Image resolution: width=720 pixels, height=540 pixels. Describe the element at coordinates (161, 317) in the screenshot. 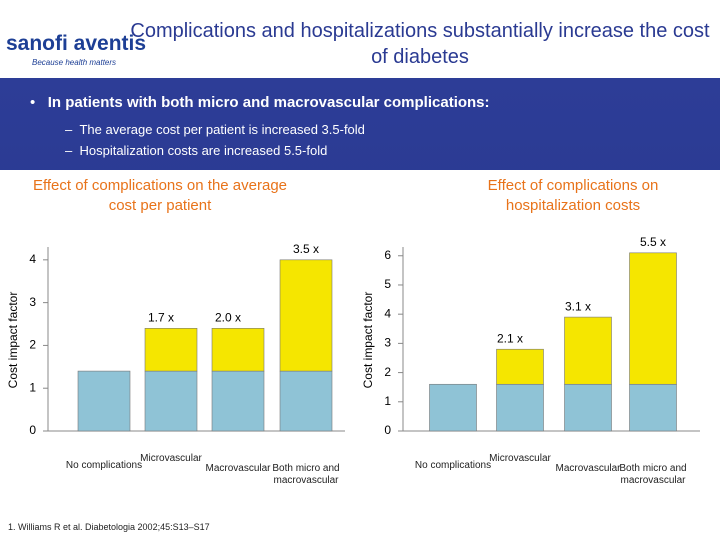

I see `bar-label: 1.7 x` at that location.